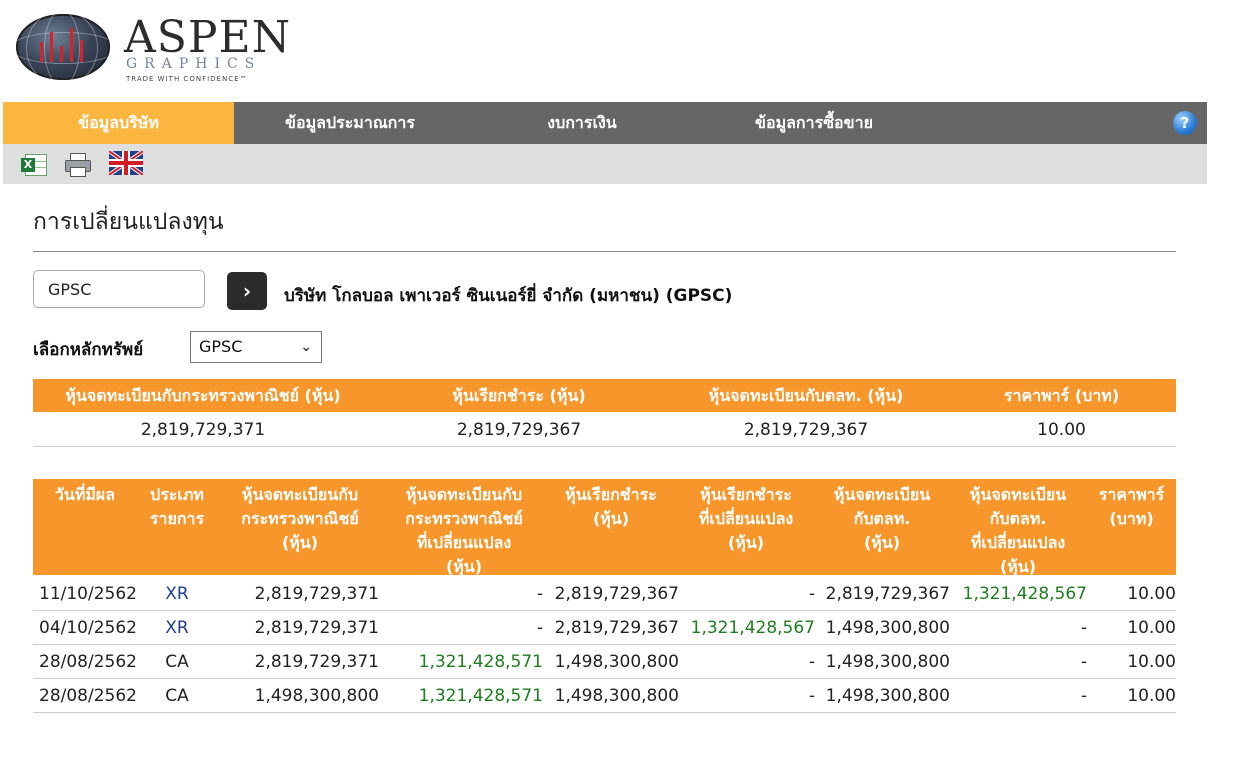  I want to click on row-date: 11/10/2562, so click(88, 594).